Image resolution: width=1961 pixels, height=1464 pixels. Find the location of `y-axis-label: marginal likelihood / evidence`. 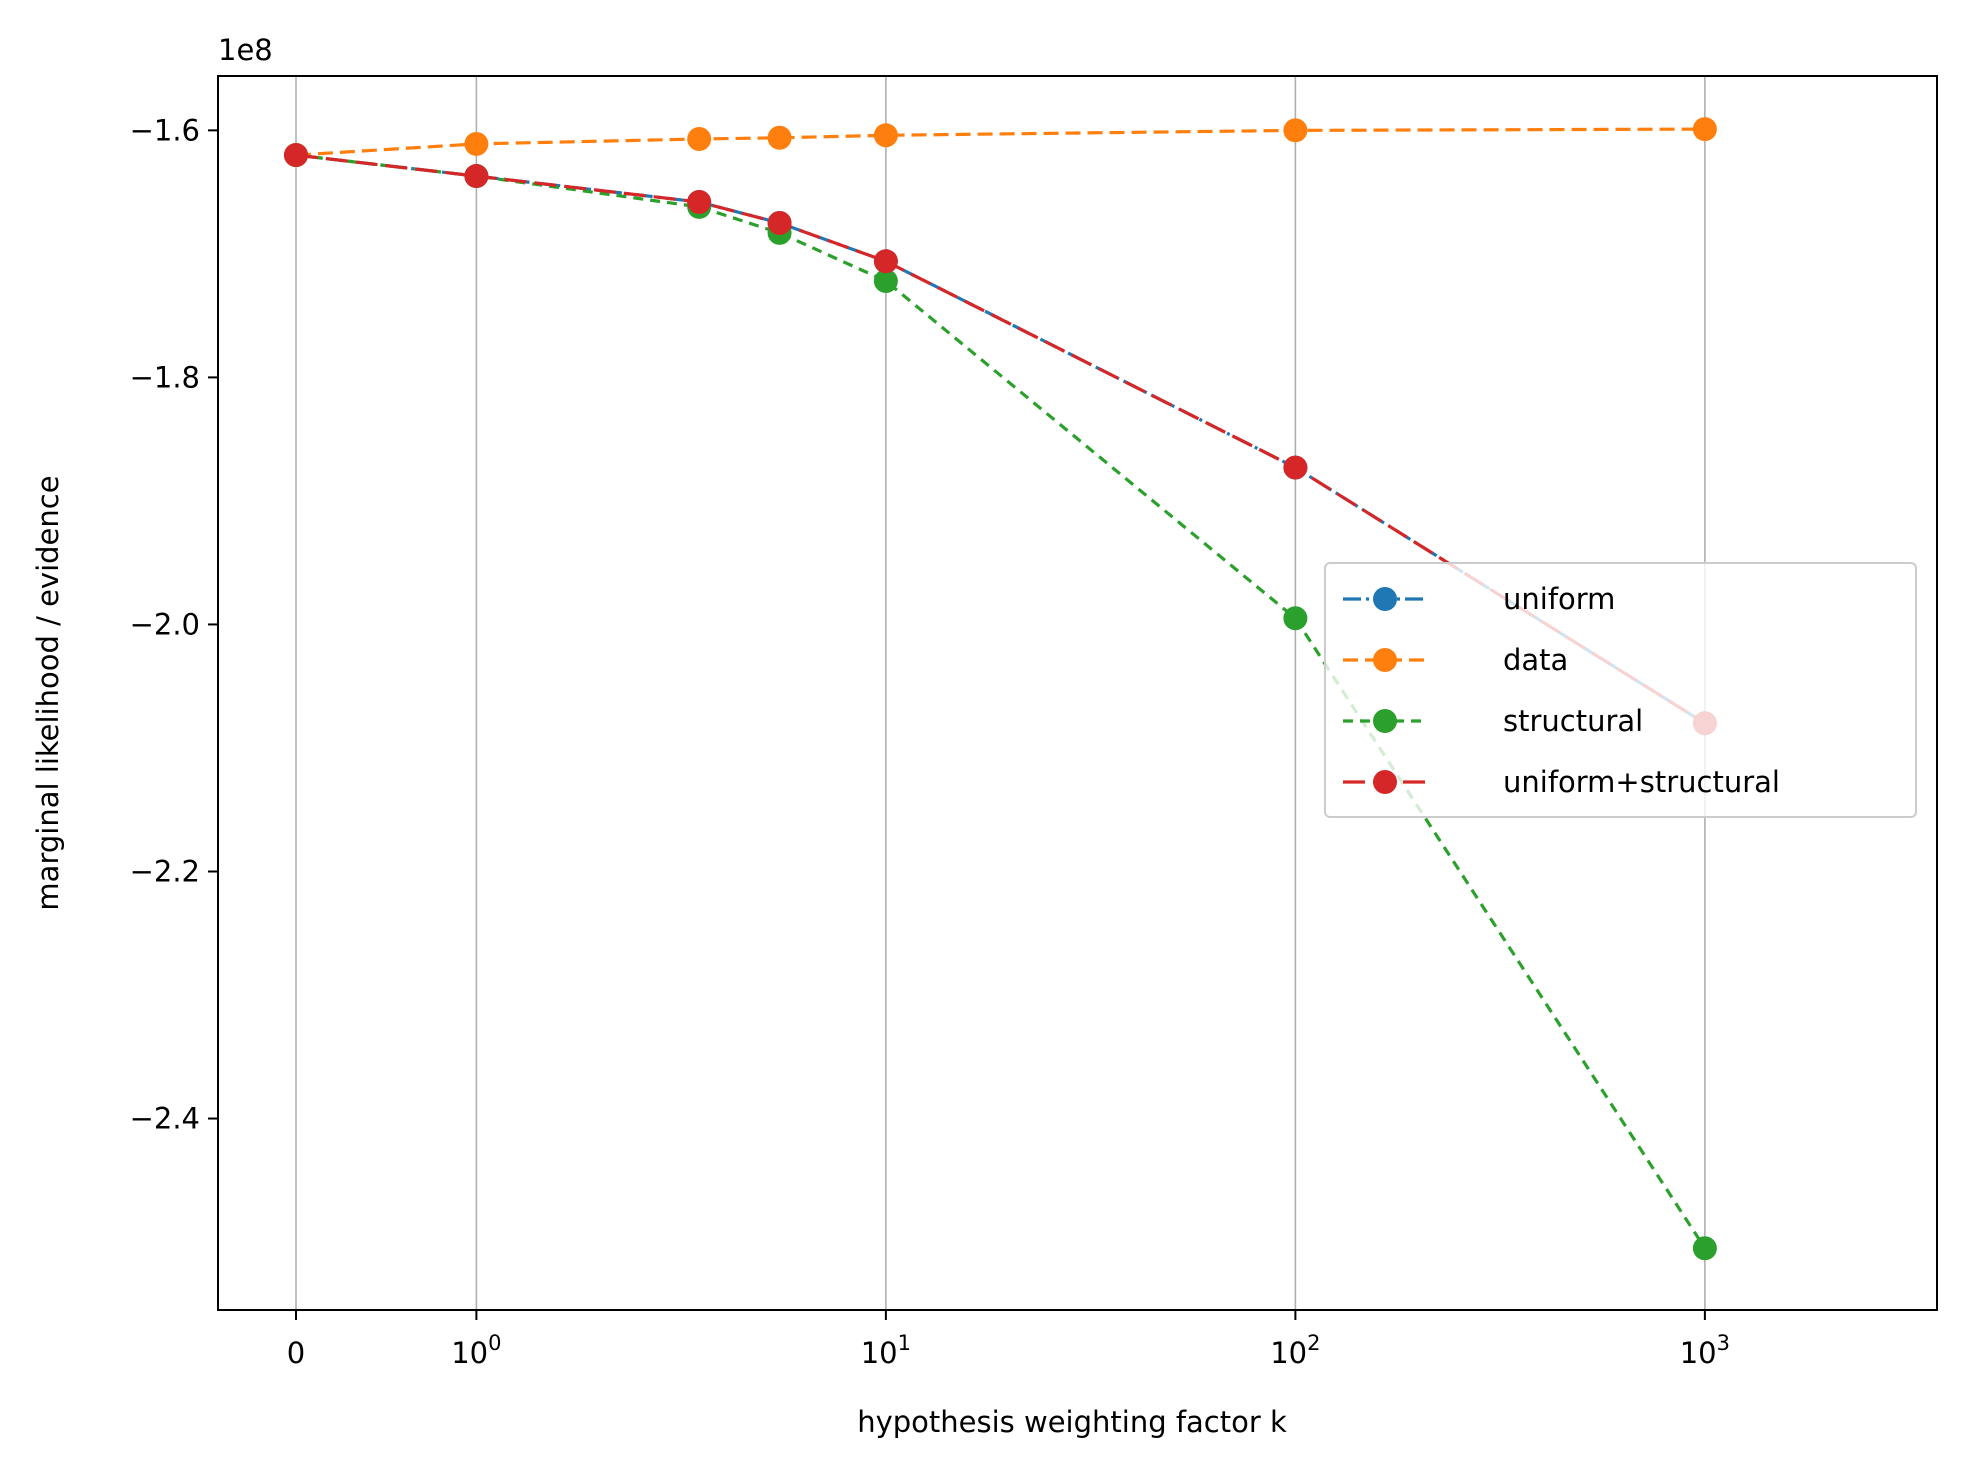

y-axis-label: marginal likelihood / evidence is located at coordinates (48, 692).